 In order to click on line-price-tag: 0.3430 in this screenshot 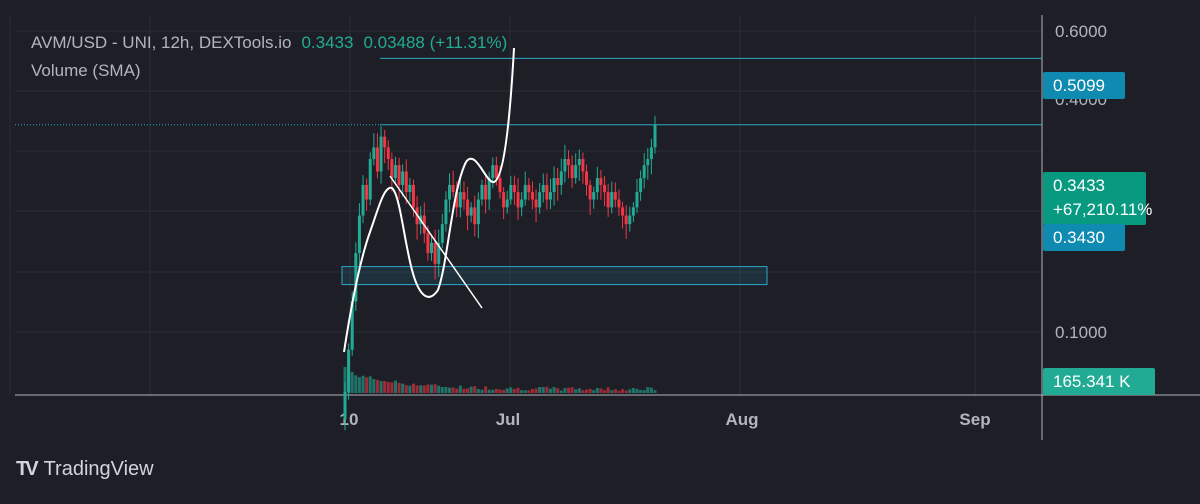, I will do `click(1084, 237)`.